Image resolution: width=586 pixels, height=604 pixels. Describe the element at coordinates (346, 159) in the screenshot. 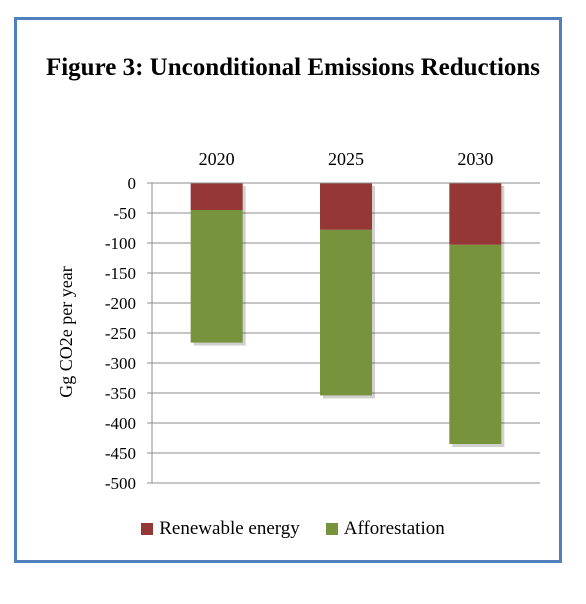

I see `x-tick-label: 2025` at that location.